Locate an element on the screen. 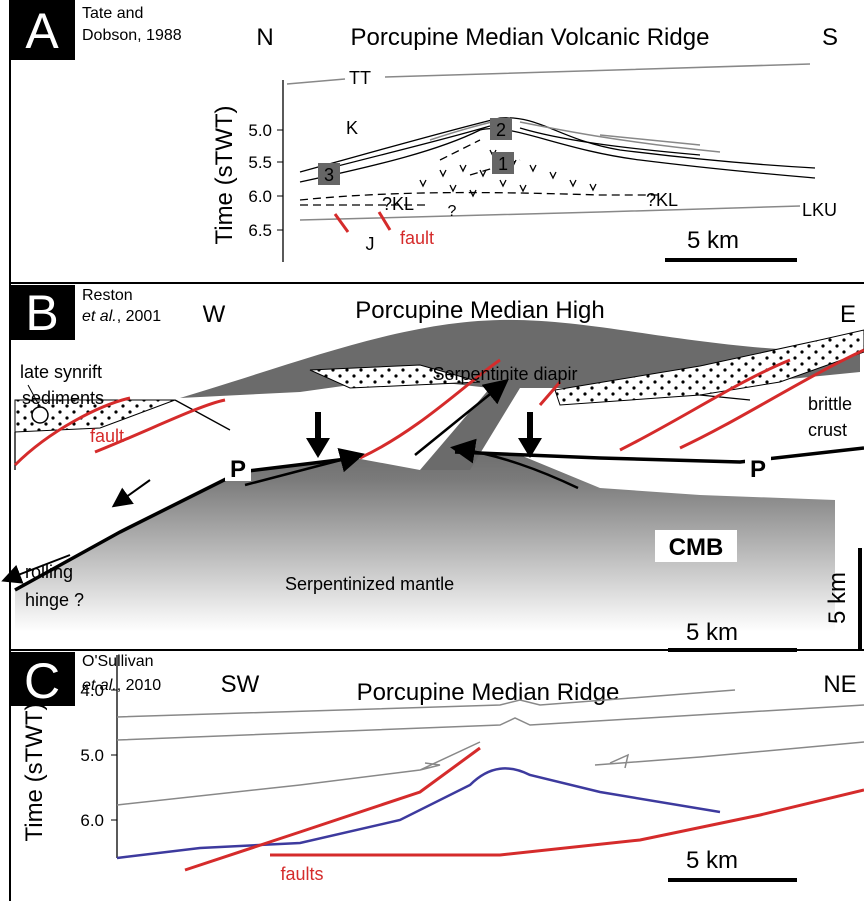 Image resolution: width=864 pixels, height=901 pixels. panel-letter: C is located at coordinates (42, 681).